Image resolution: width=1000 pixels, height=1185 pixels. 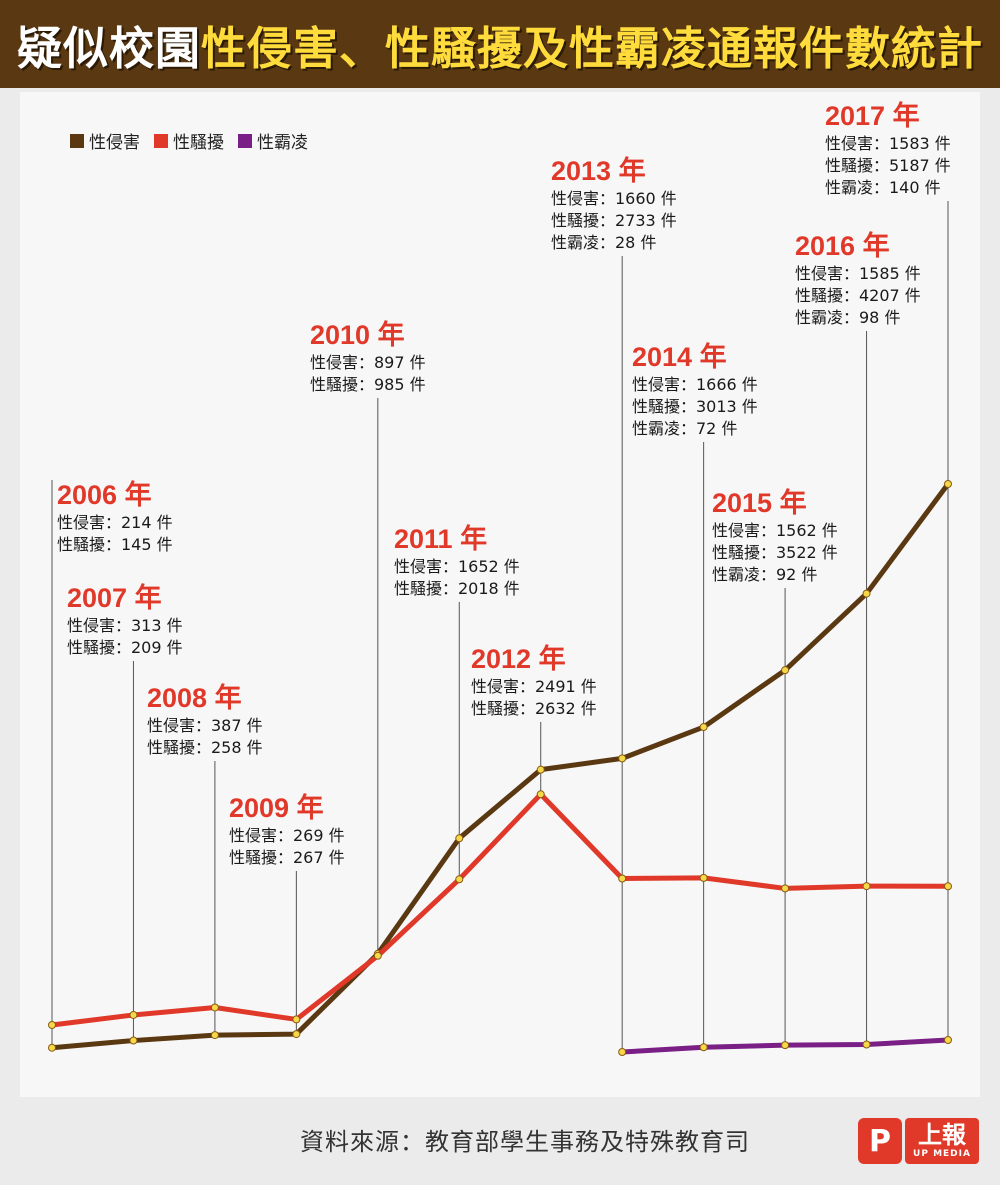 What do you see at coordinates (848, 317) in the screenshot?
I see `annotation-row: 性霸凌：98 件` at bounding box center [848, 317].